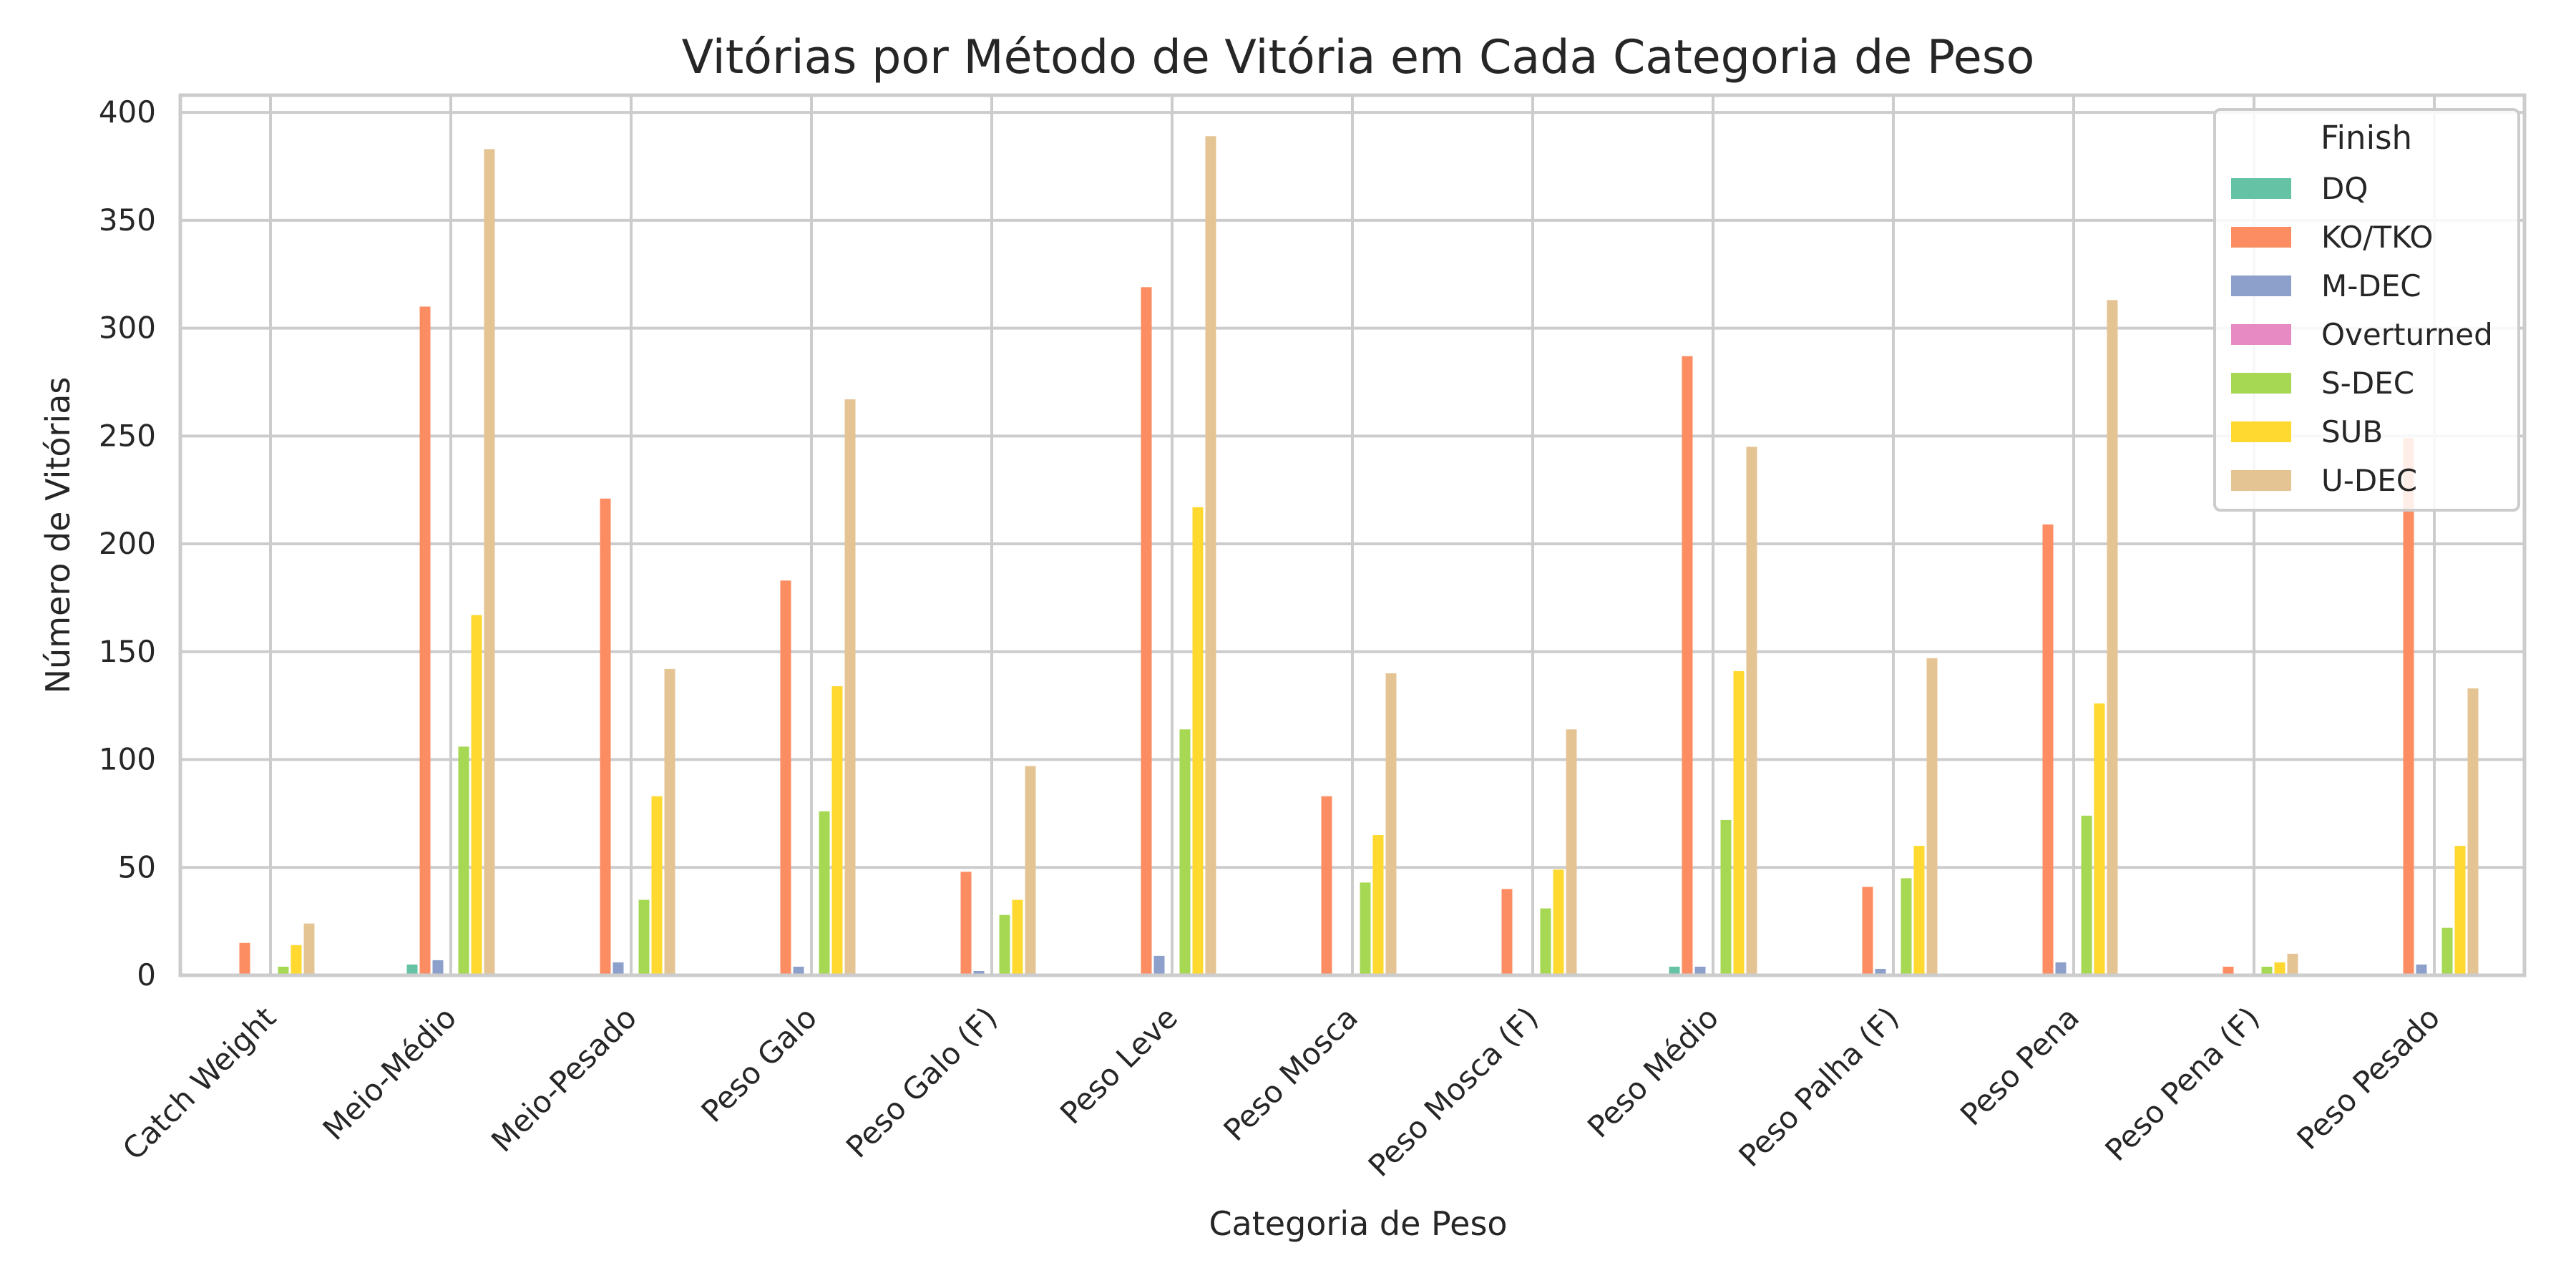 The height and width of the screenshot is (1288, 2576). Describe the element at coordinates (127, 328) in the screenshot. I see `y-tick-label: 300` at that location.